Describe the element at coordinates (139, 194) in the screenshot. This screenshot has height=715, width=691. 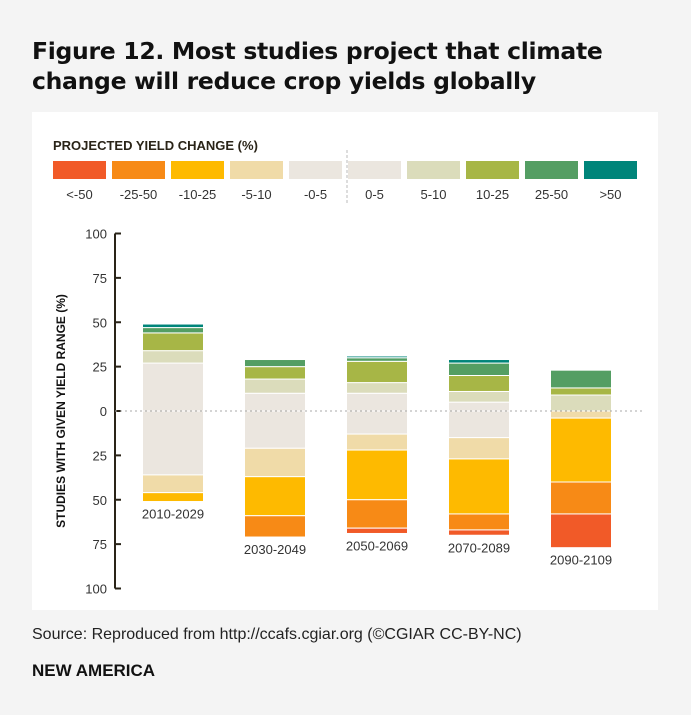
I see `legend-label: -25-50` at that location.